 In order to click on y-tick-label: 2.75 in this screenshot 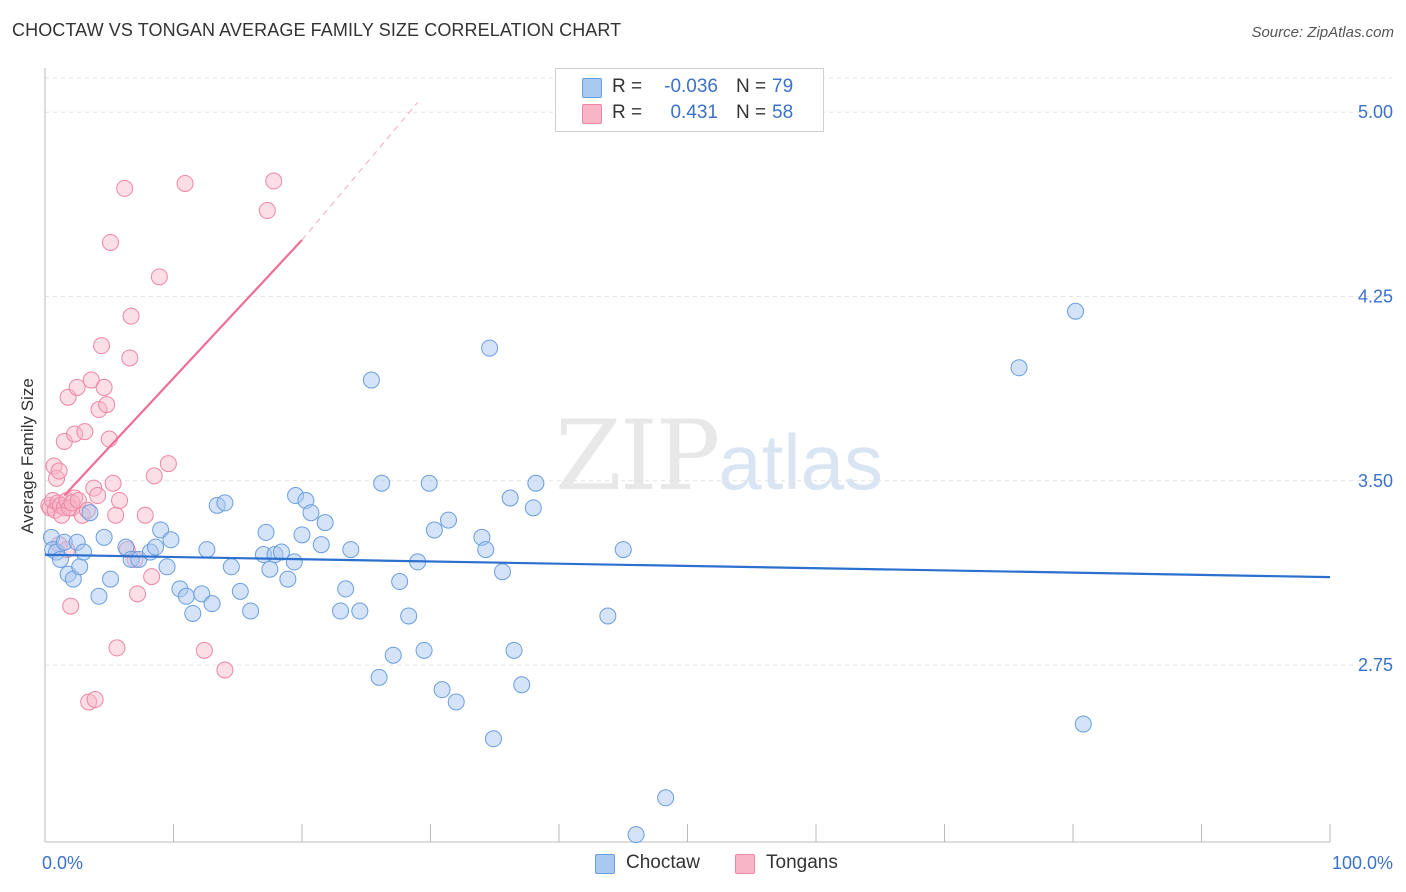, I will do `click(1375, 665)`.